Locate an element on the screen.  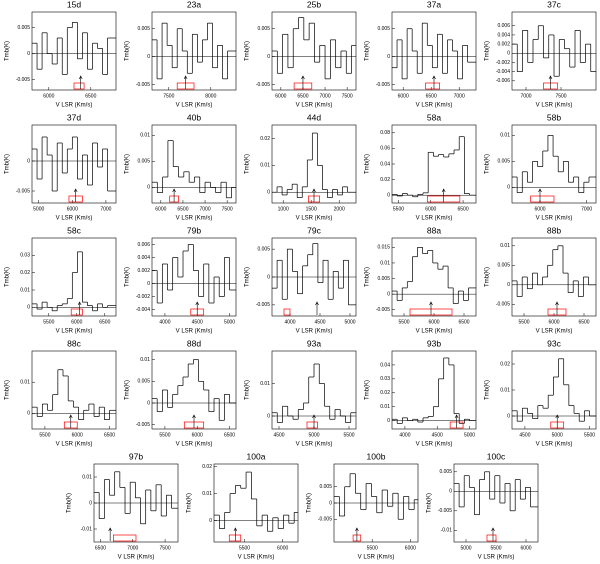
y-tick-label: -0.002 is located at coordinates (143, 297).